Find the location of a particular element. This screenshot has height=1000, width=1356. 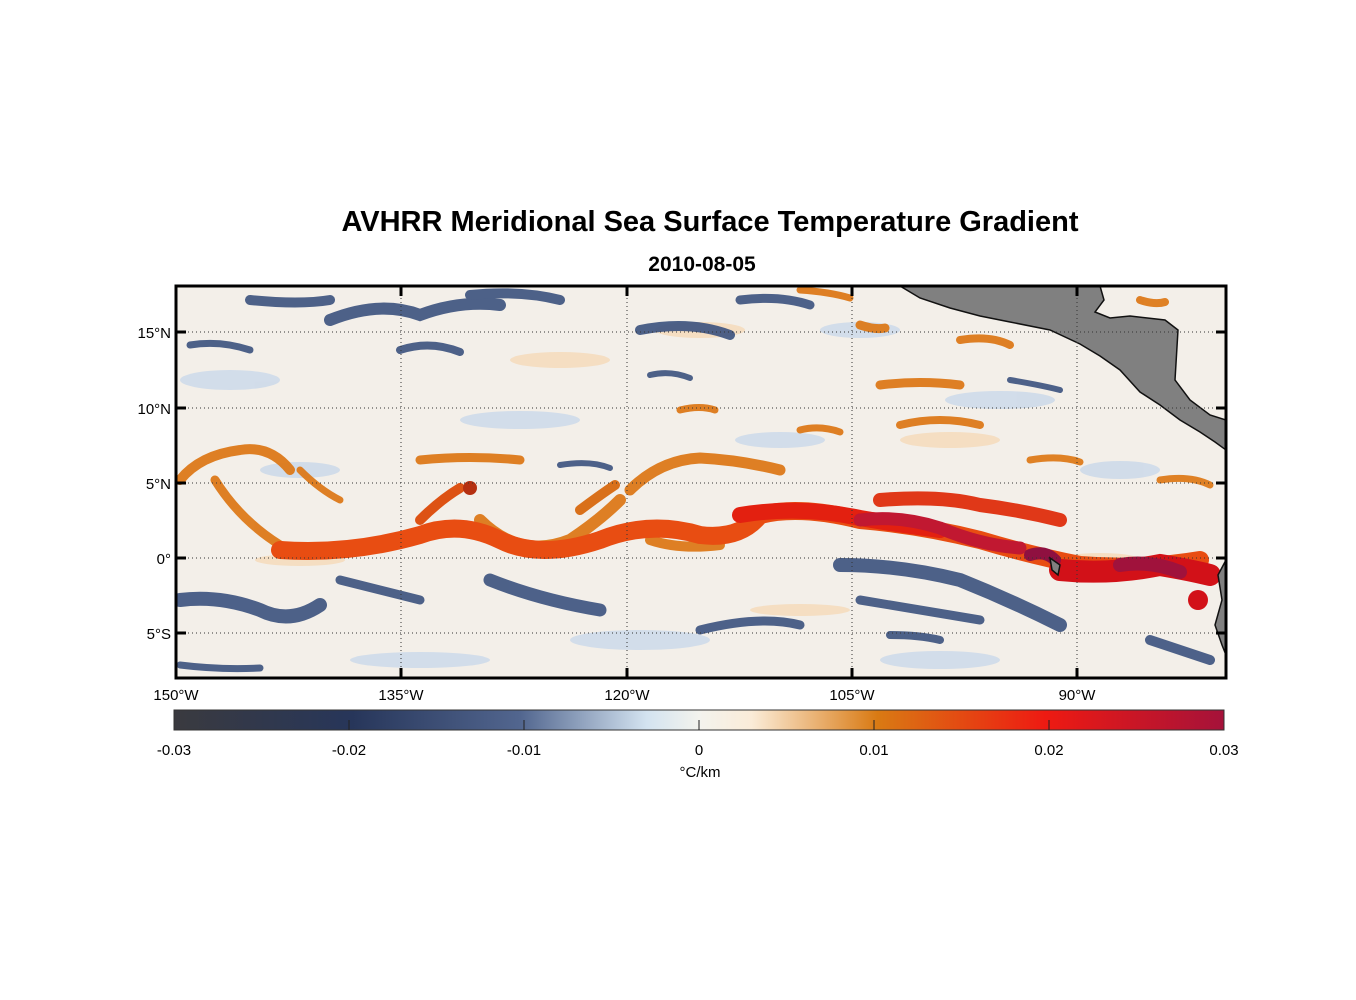

lat-tick-label: 5°S is located at coordinates (159, 634).